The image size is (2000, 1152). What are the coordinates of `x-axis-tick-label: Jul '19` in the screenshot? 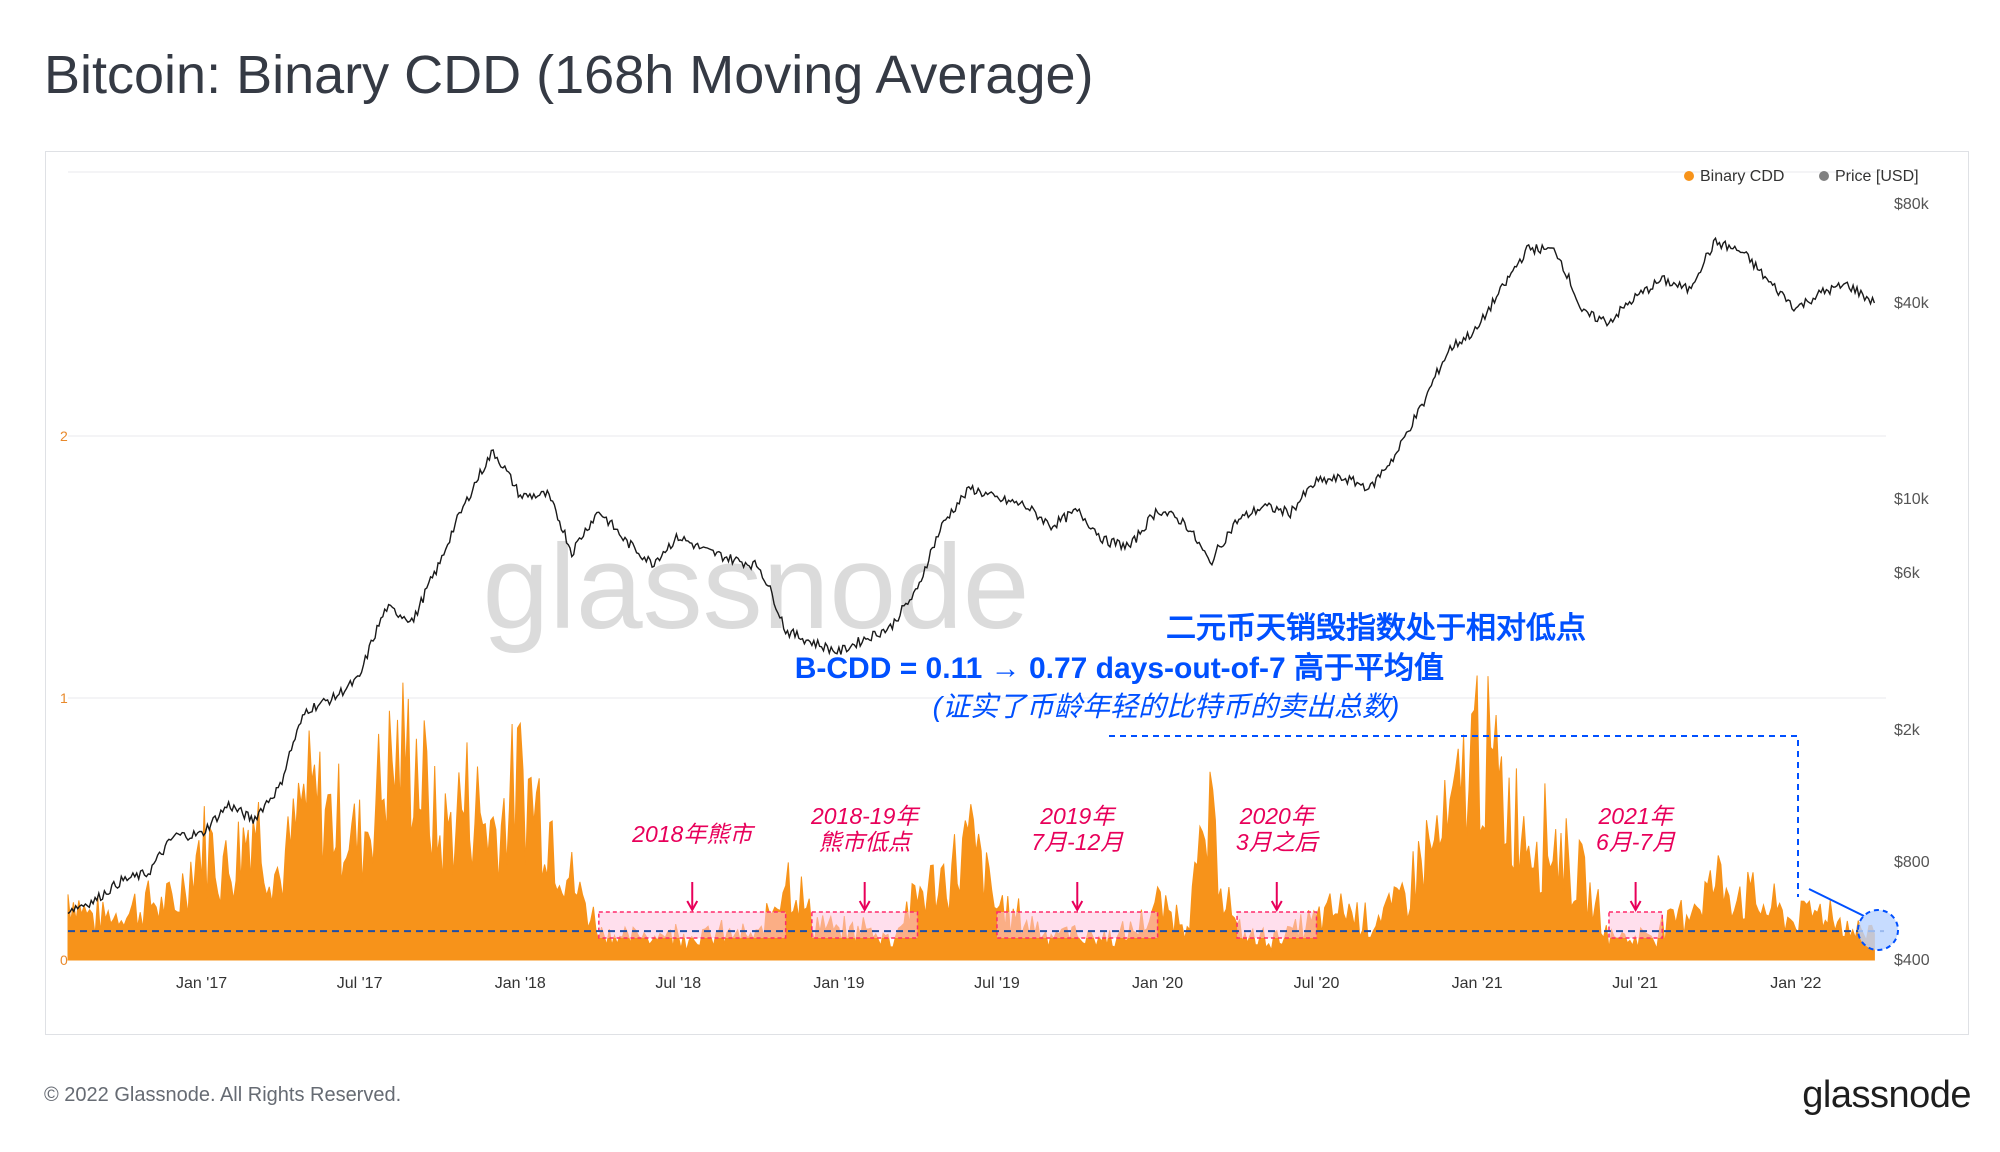 It's located at (997, 983).